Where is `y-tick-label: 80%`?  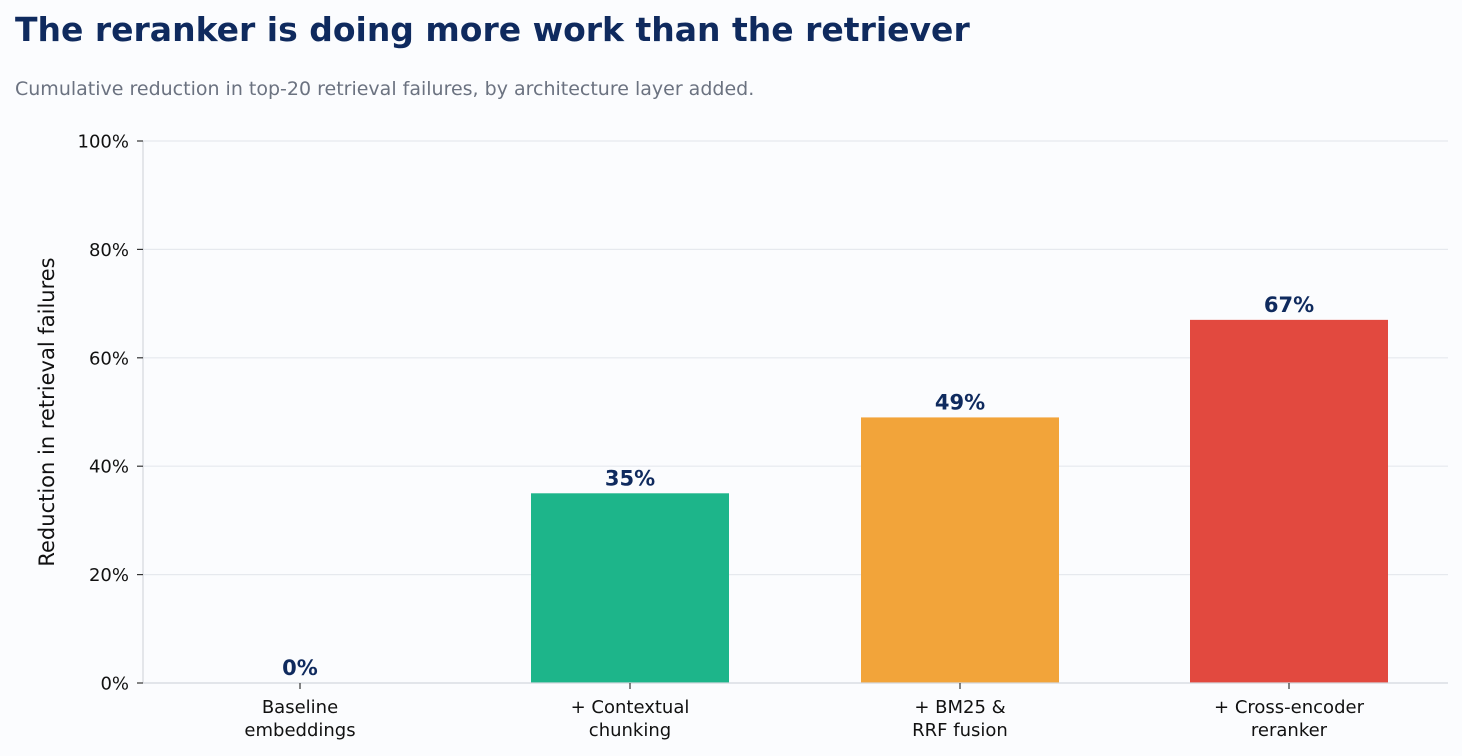
y-tick-label: 80% is located at coordinates (109, 250).